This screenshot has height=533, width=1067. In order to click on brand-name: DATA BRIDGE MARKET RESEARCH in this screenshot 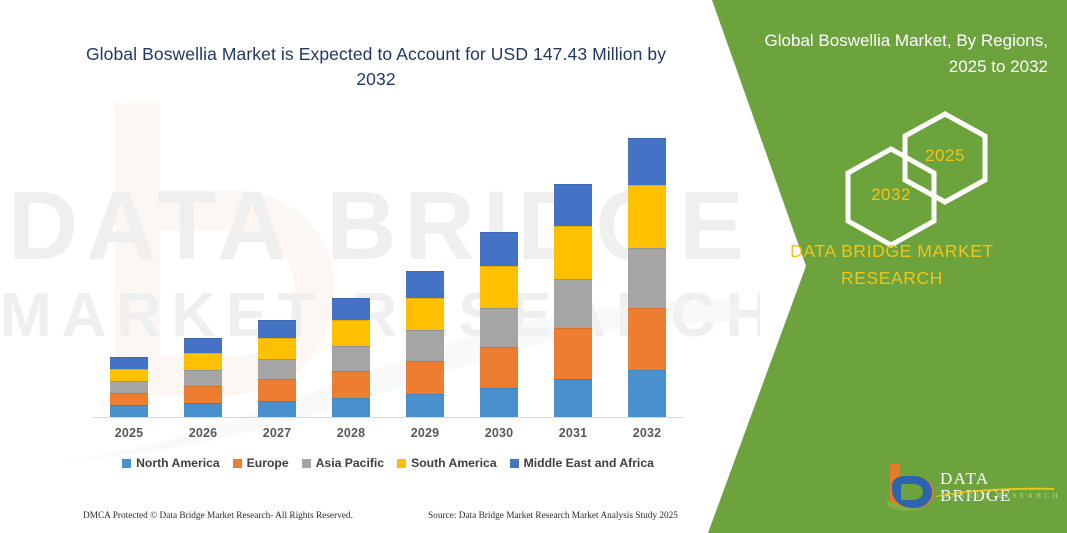, I will do `click(892, 265)`.